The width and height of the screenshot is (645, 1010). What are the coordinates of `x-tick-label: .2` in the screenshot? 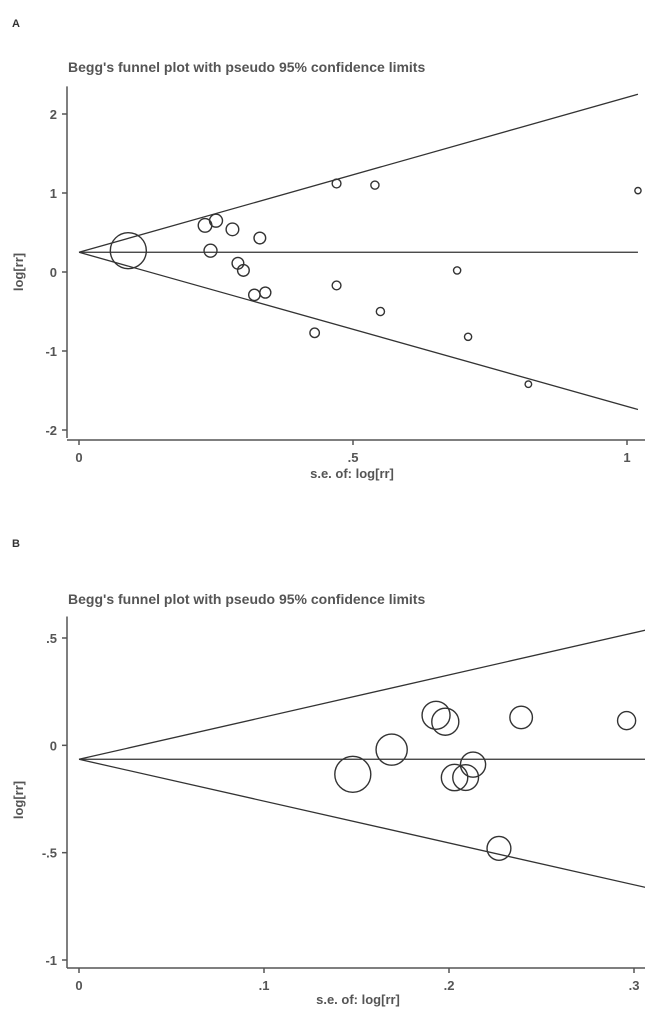 It's located at (449, 985).